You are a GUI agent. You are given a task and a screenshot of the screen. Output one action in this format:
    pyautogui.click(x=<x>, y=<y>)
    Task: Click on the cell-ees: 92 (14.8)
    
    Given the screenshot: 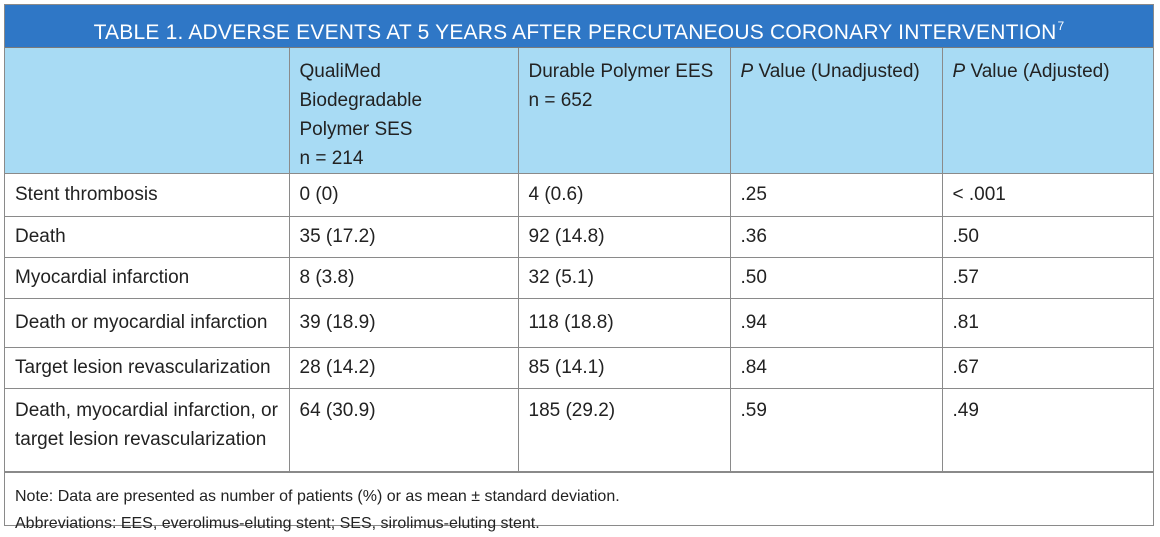 What is the action you would take?
    pyautogui.click(x=624, y=237)
    